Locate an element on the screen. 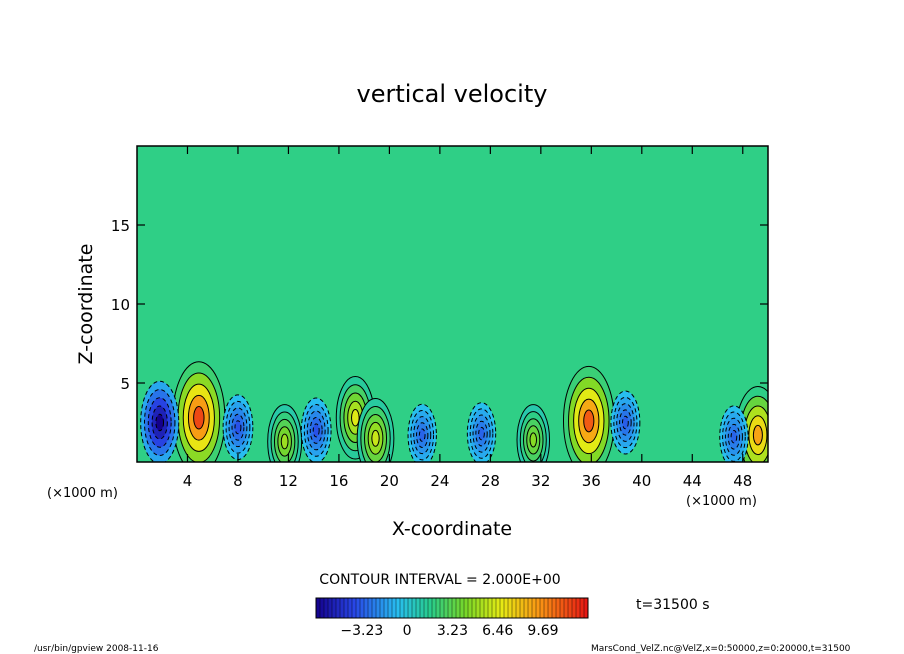 The image size is (904, 654). colorbar-frame is located at coordinates (452, 608).